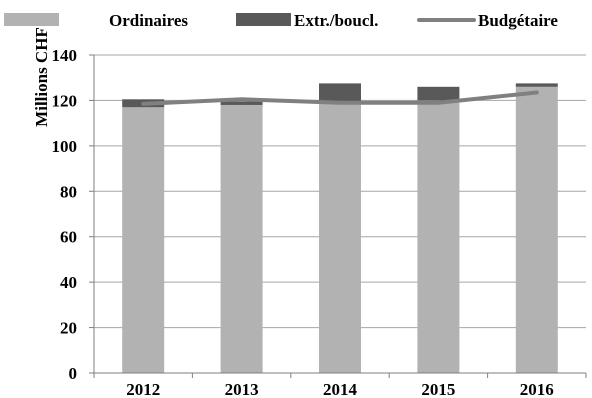  What do you see at coordinates (518, 20) in the screenshot?
I see `legend-label-budg-taire: Budgétaire` at bounding box center [518, 20].